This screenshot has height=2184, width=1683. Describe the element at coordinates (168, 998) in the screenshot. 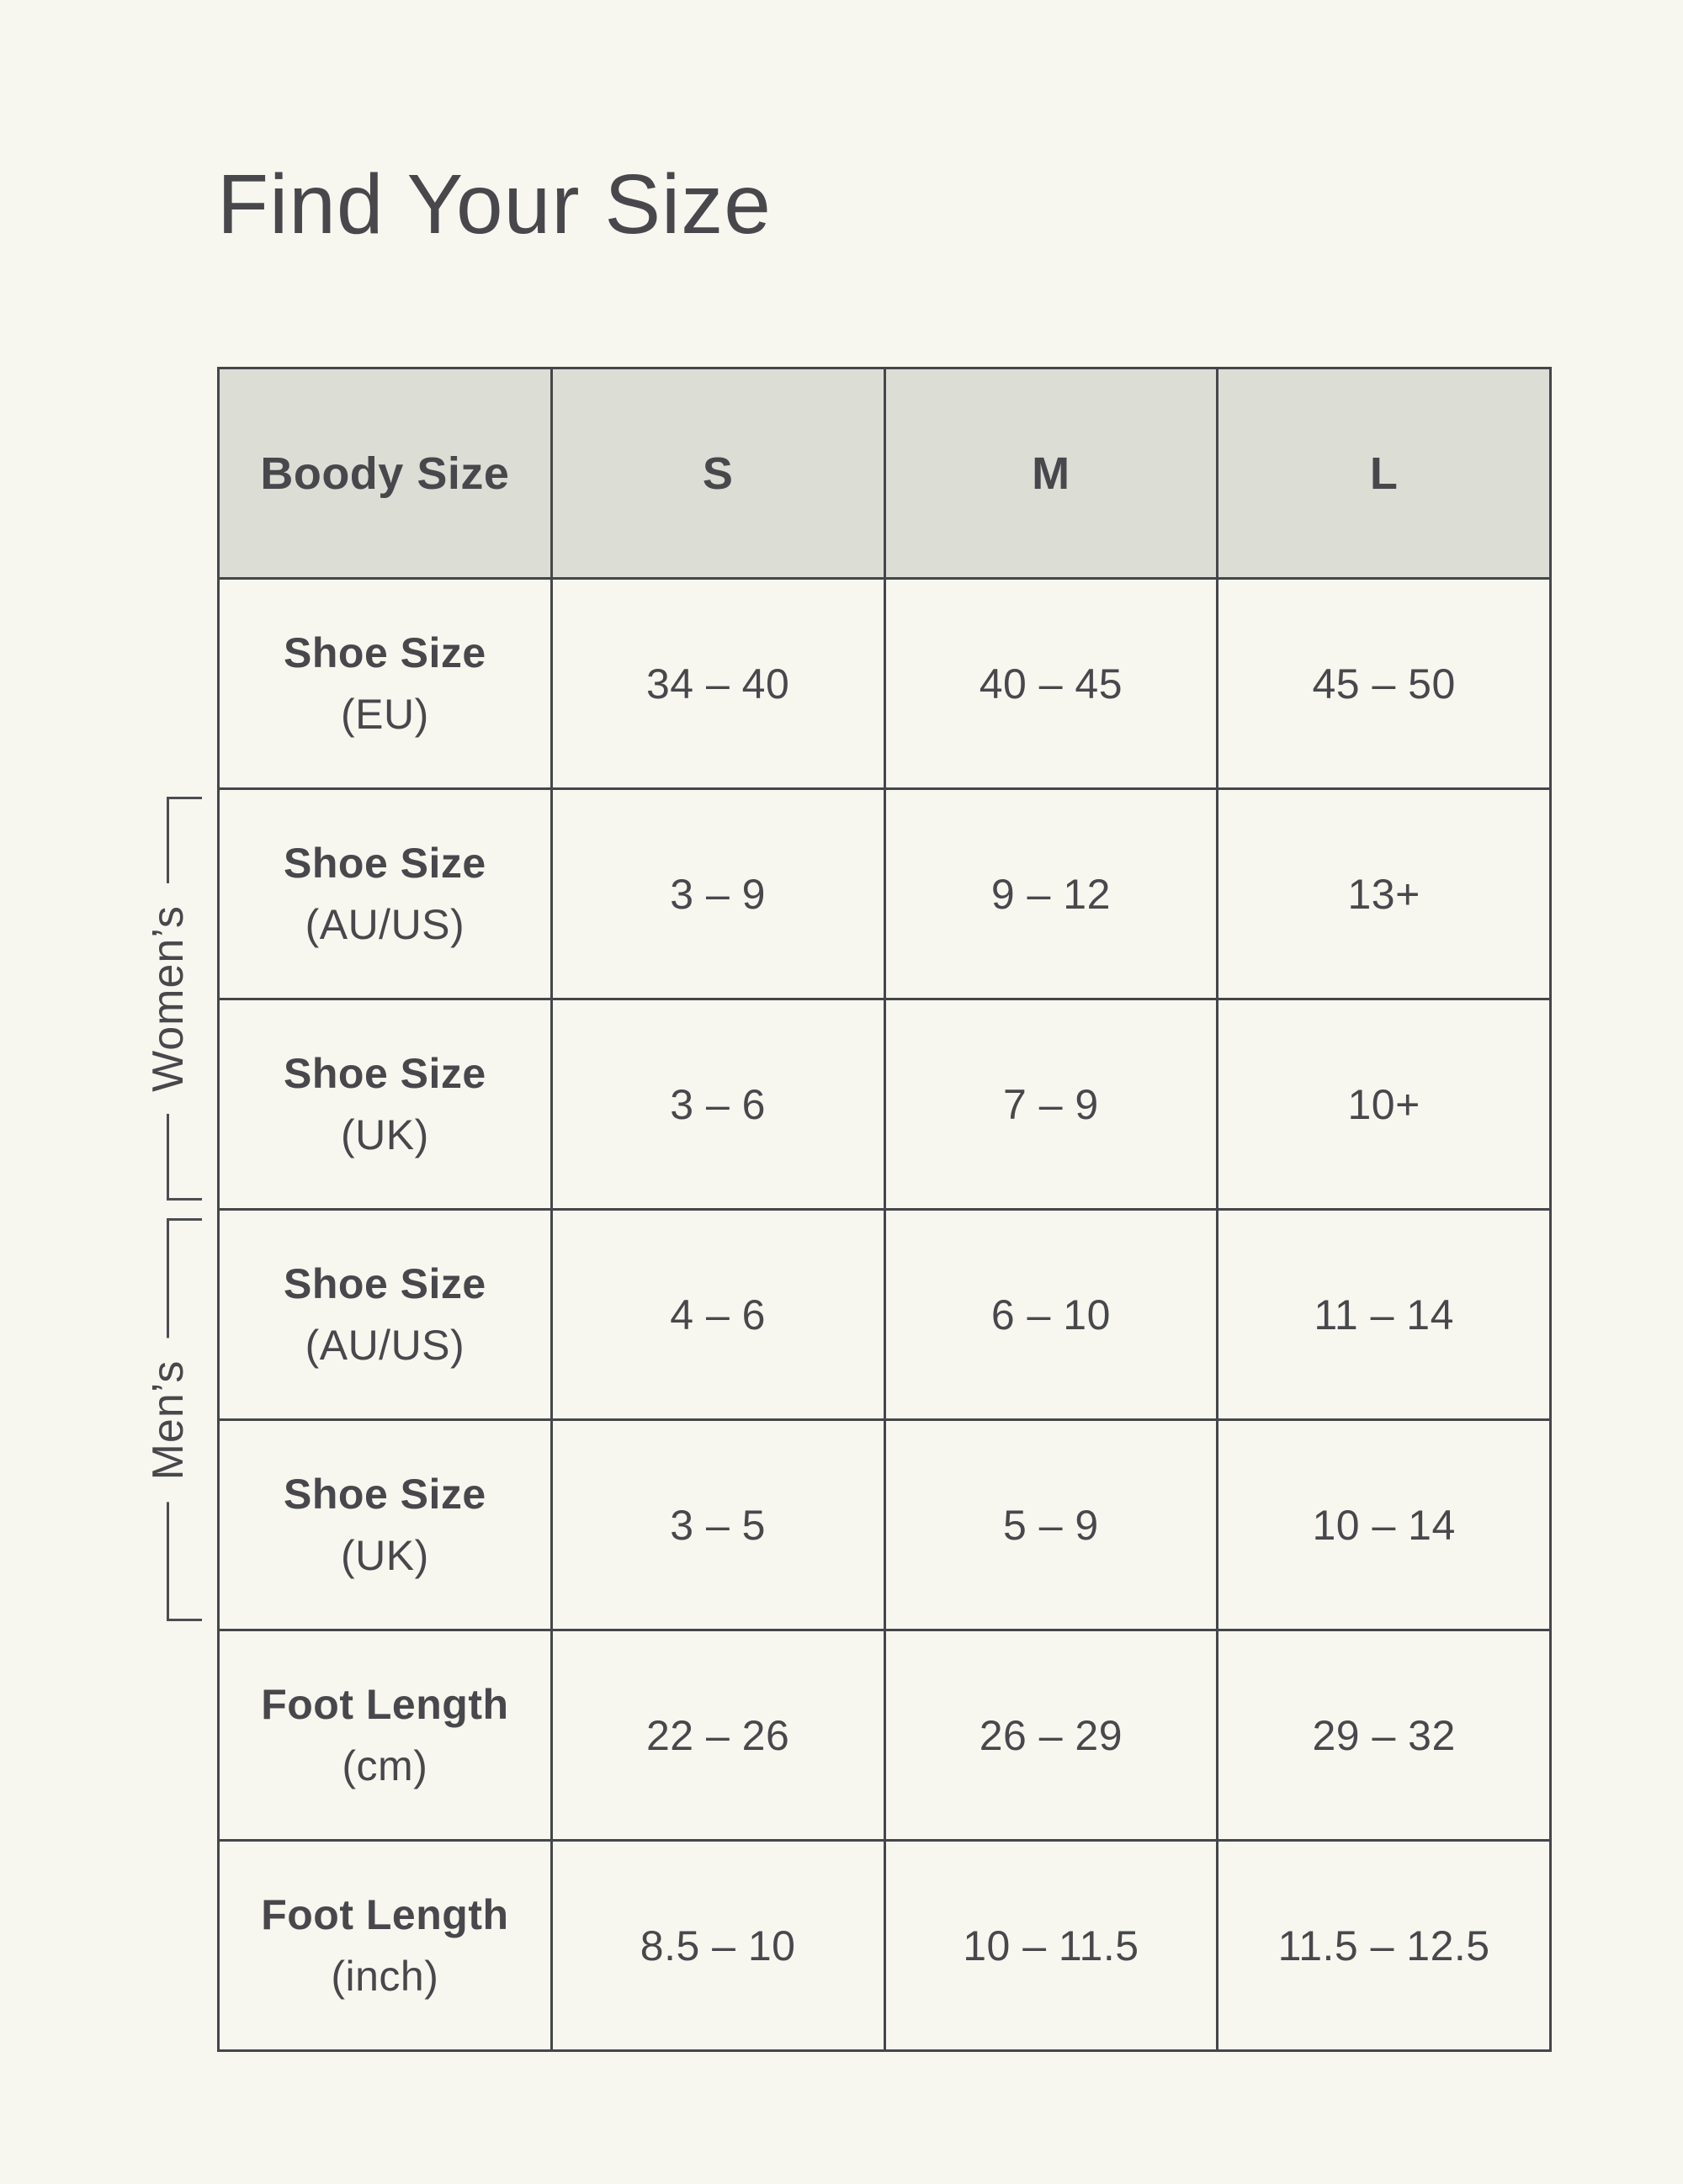

I see `womens-group-label: Women’s` at that location.